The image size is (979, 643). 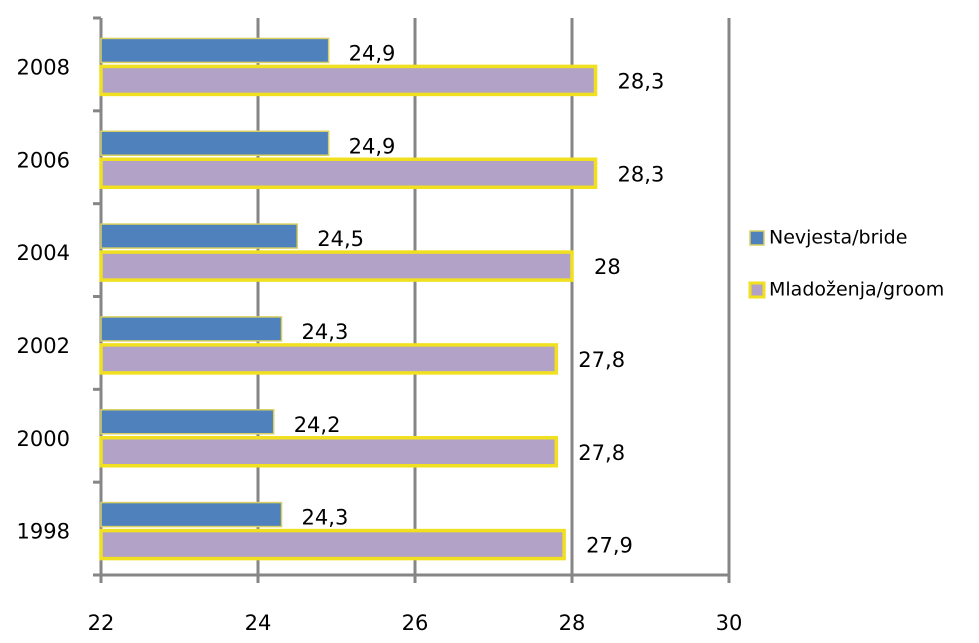 What do you see at coordinates (43, 532) in the screenshot?
I see `y-tick-label: 1998` at bounding box center [43, 532].